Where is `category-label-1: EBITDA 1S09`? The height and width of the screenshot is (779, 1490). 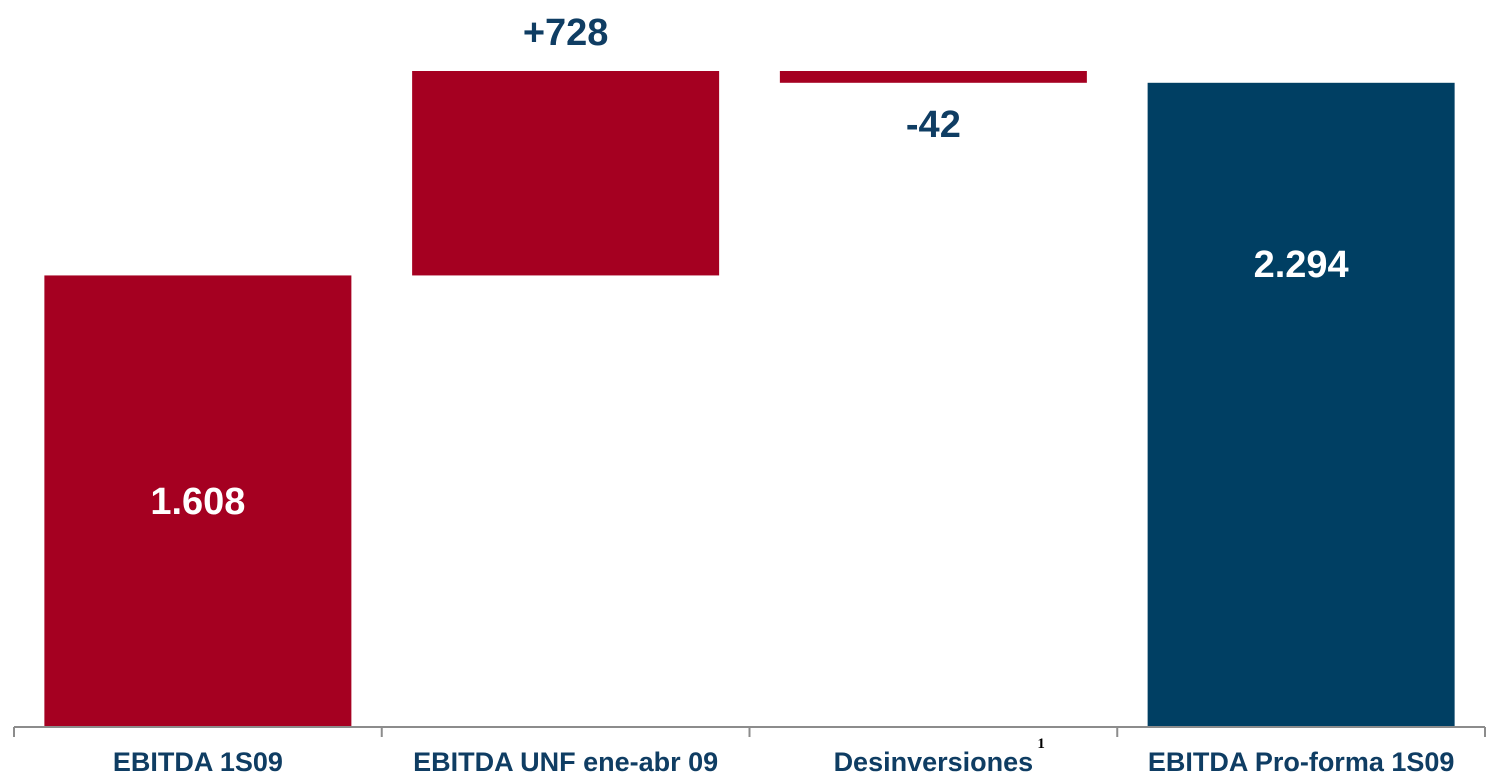 category-label-1: EBITDA 1S09 is located at coordinates (198, 762).